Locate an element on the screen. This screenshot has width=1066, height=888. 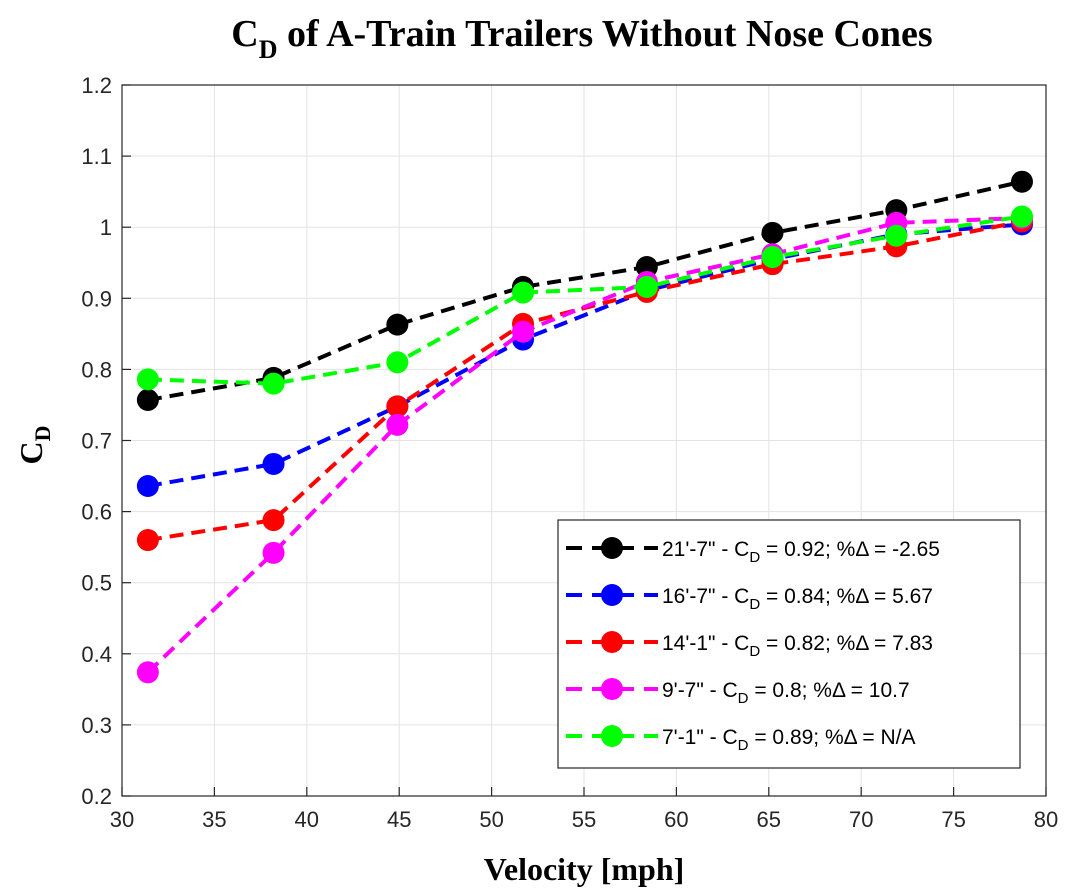
chart-title-subscript: D is located at coordinates (268, 49).